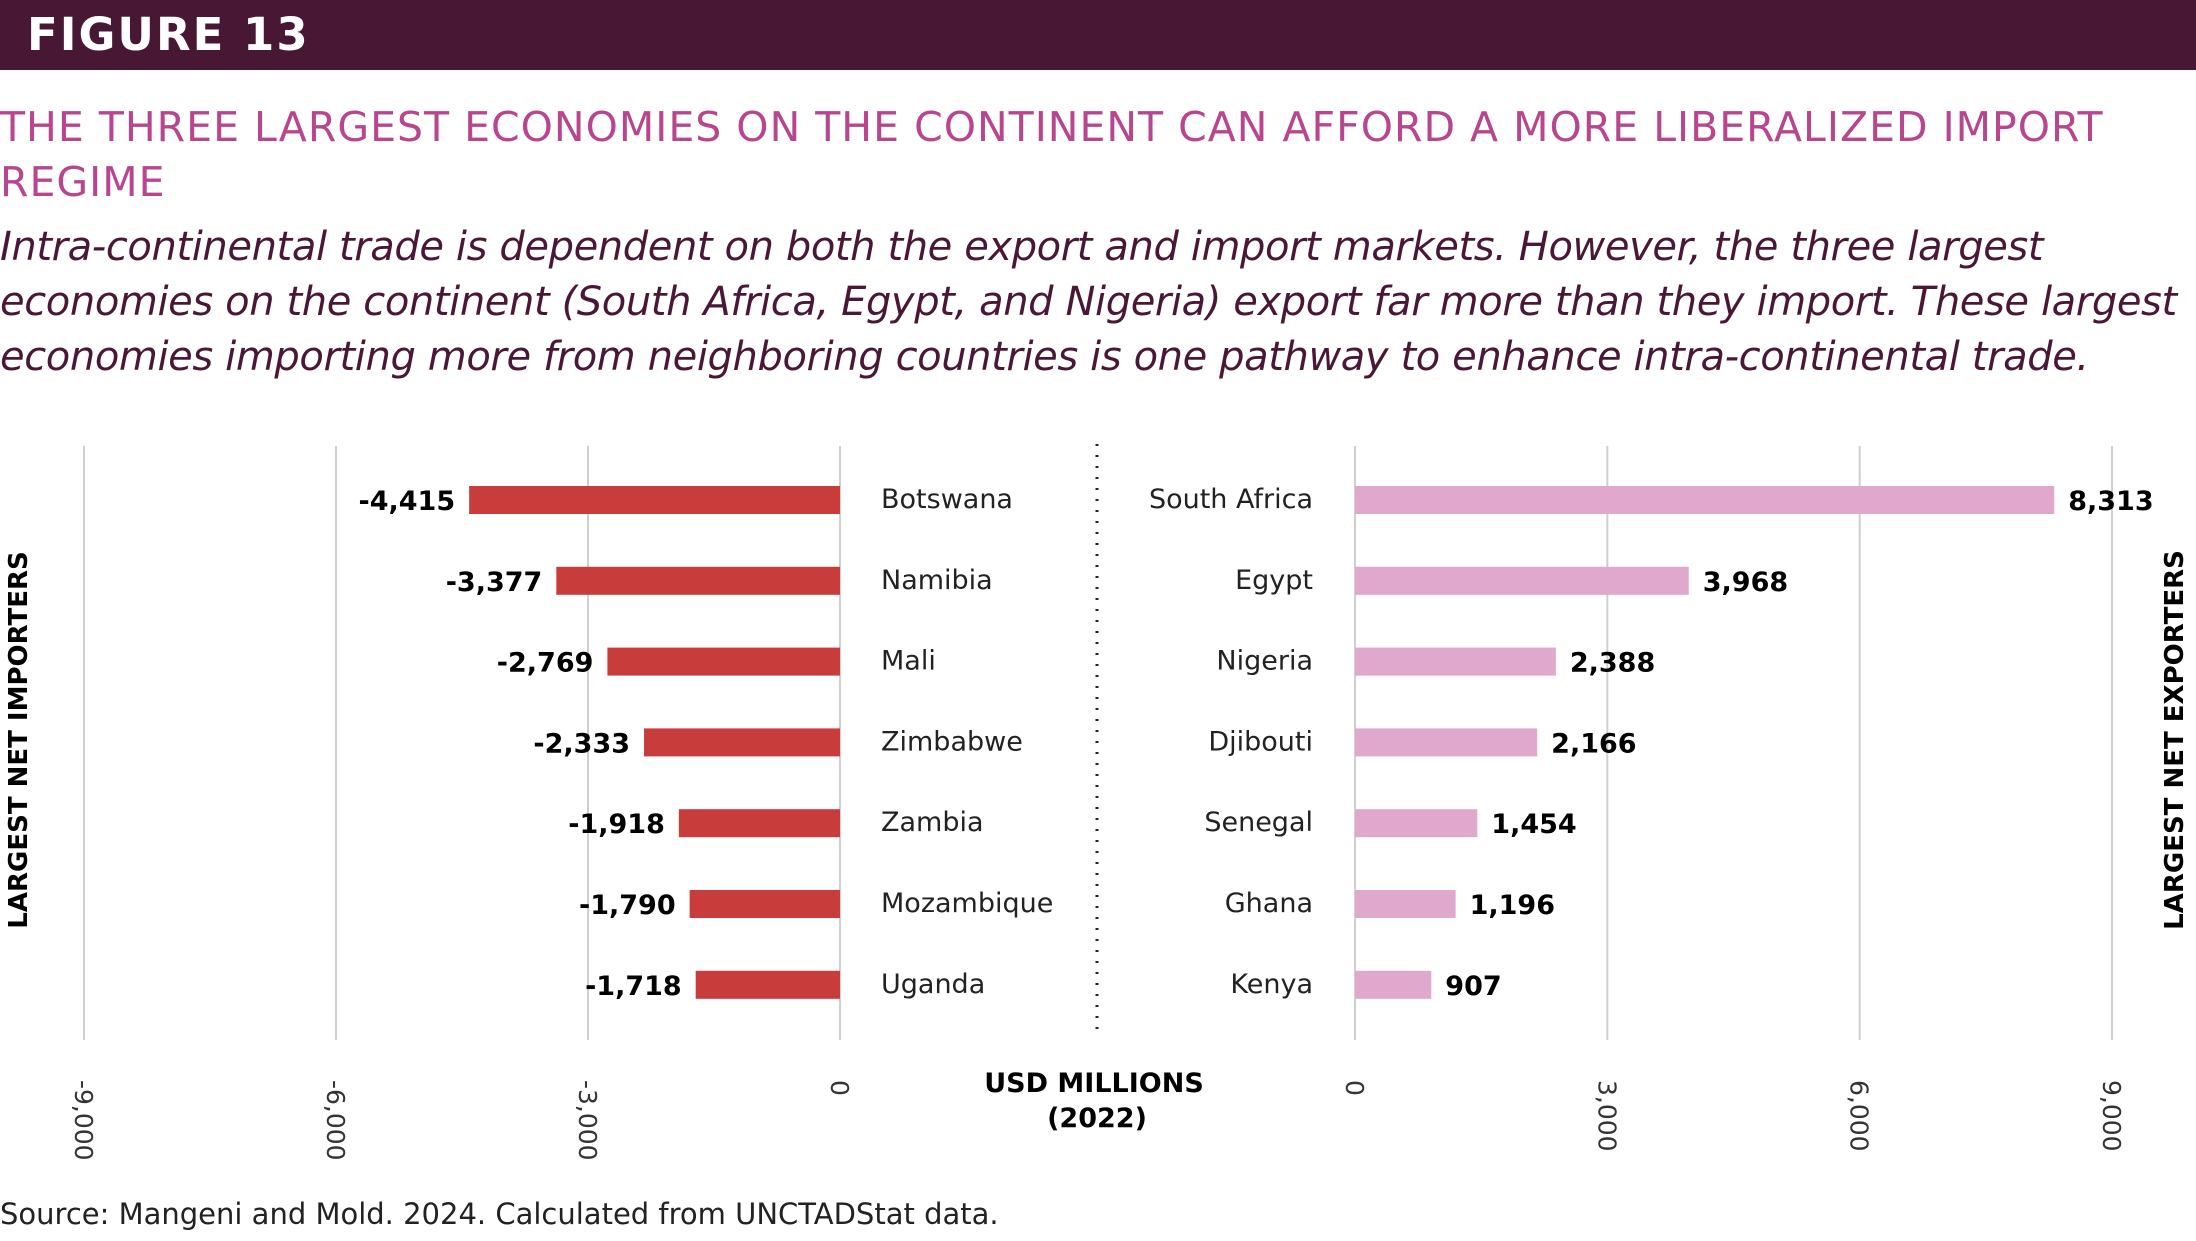  Describe the element at coordinates (937, 580) in the screenshot. I see `importers-category-label: Namibia` at that location.